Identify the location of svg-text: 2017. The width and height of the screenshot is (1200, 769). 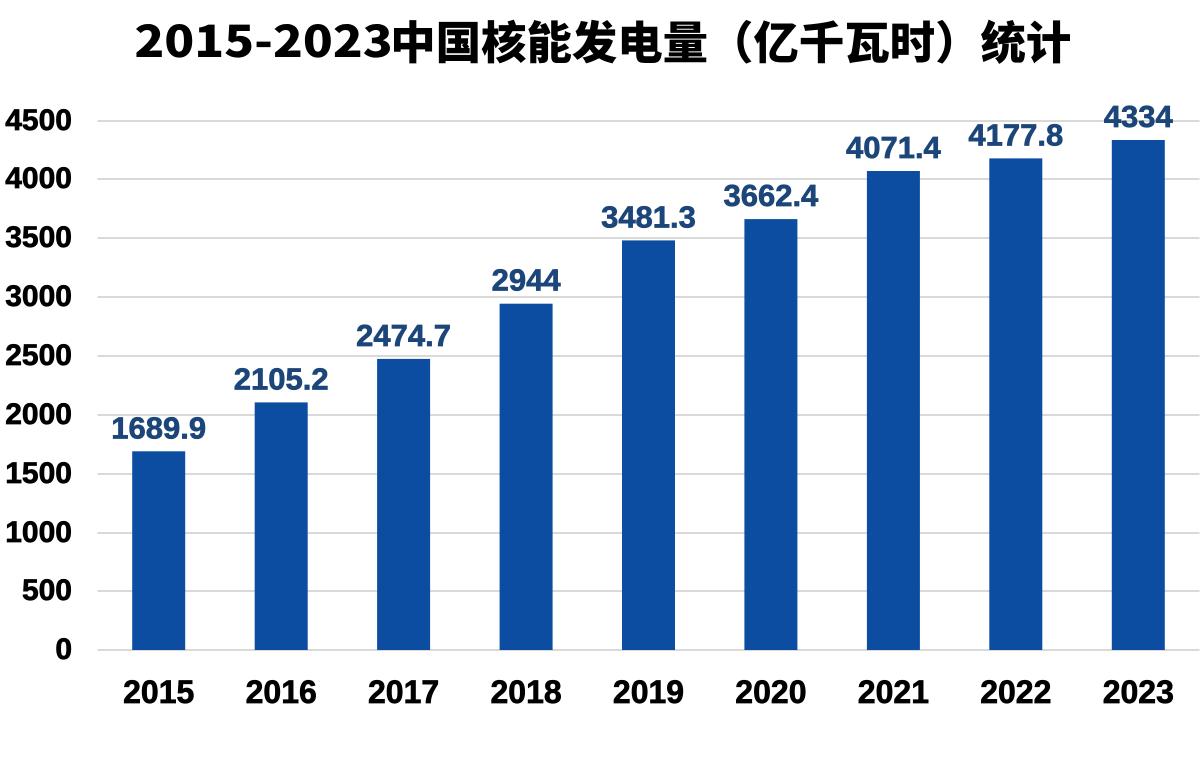
(403, 692).